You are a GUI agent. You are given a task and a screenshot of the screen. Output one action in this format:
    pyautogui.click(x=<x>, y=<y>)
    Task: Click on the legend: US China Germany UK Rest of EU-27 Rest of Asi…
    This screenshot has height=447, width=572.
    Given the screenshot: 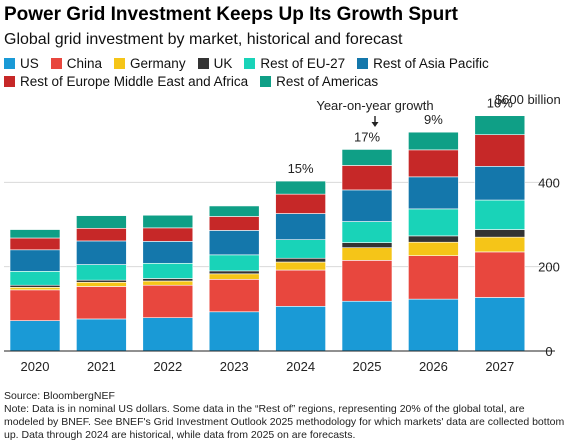 What is the action you would take?
    pyautogui.click(x=284, y=73)
    